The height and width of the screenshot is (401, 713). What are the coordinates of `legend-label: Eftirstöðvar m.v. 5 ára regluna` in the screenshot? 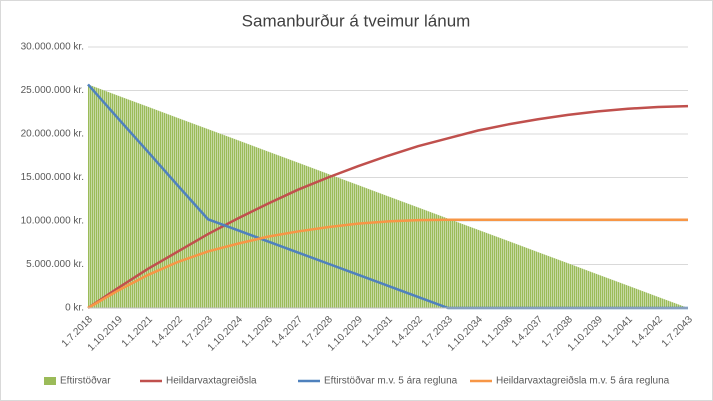 It's located at (391, 381).